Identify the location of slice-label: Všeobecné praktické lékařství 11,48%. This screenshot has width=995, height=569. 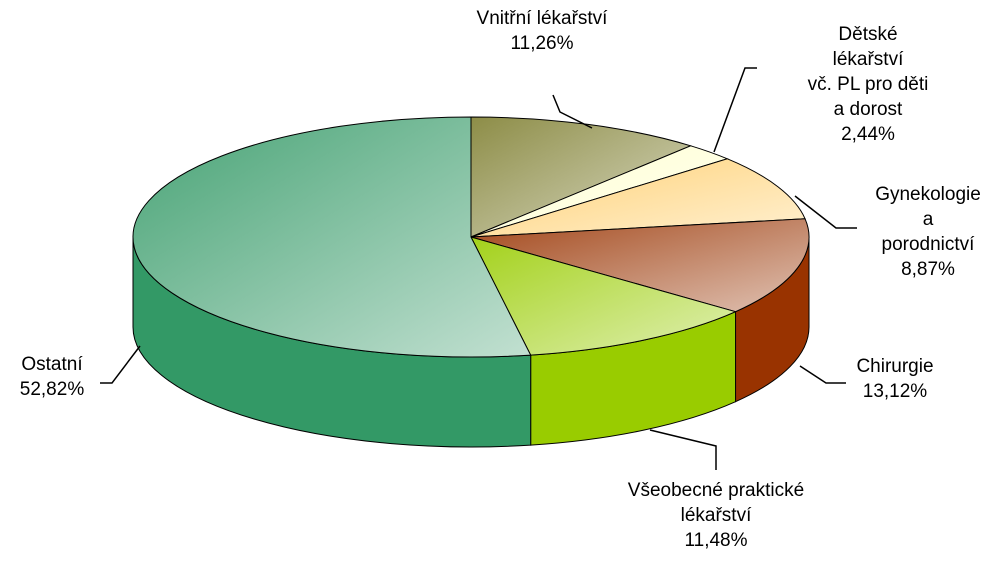
(716, 515).